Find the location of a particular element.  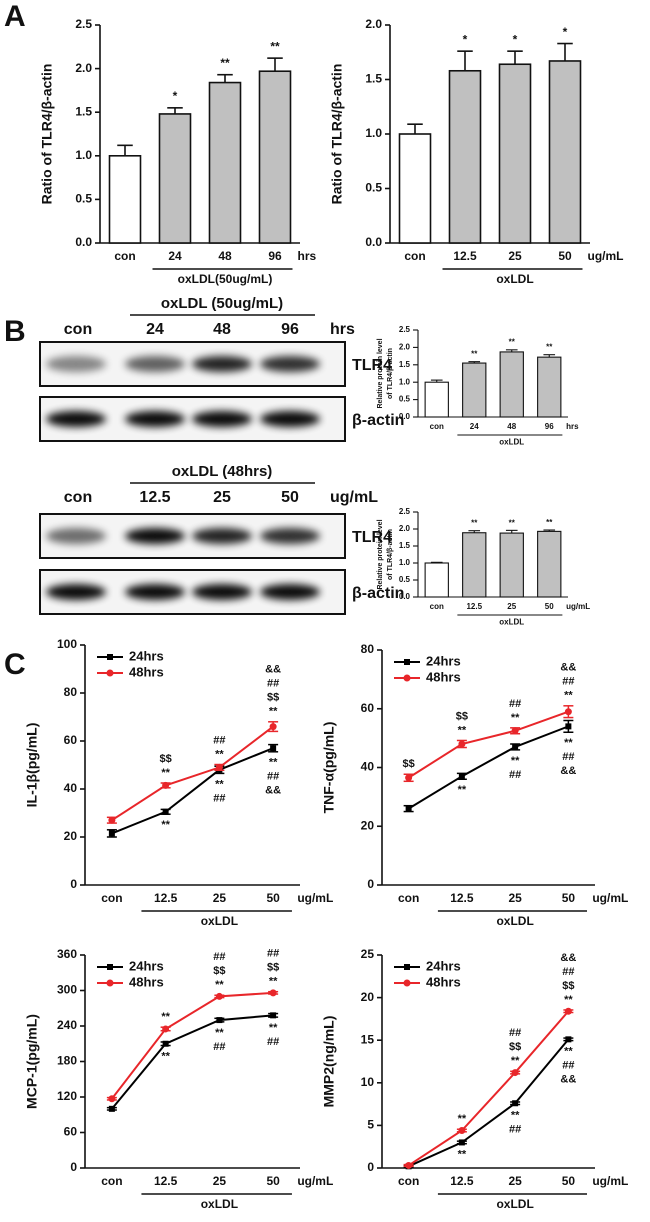

lane-label: 12.5 is located at coordinates (154, 497).